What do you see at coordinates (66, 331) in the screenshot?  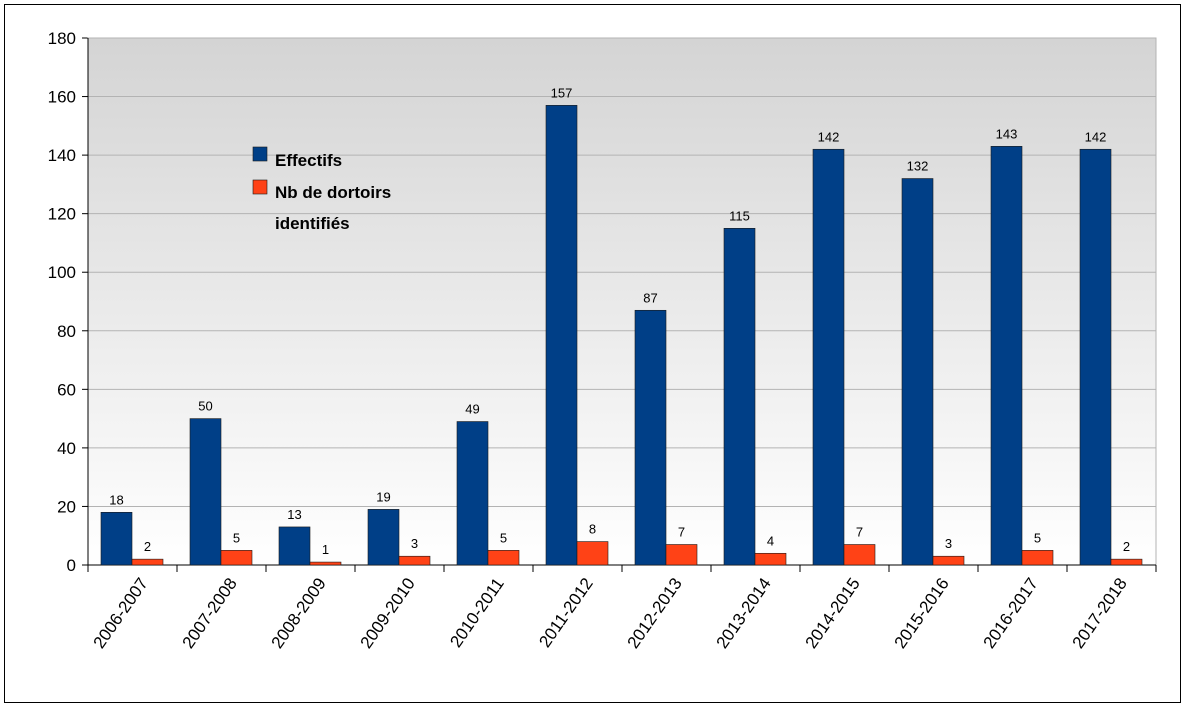 I see `y-tick-label: 80` at bounding box center [66, 331].